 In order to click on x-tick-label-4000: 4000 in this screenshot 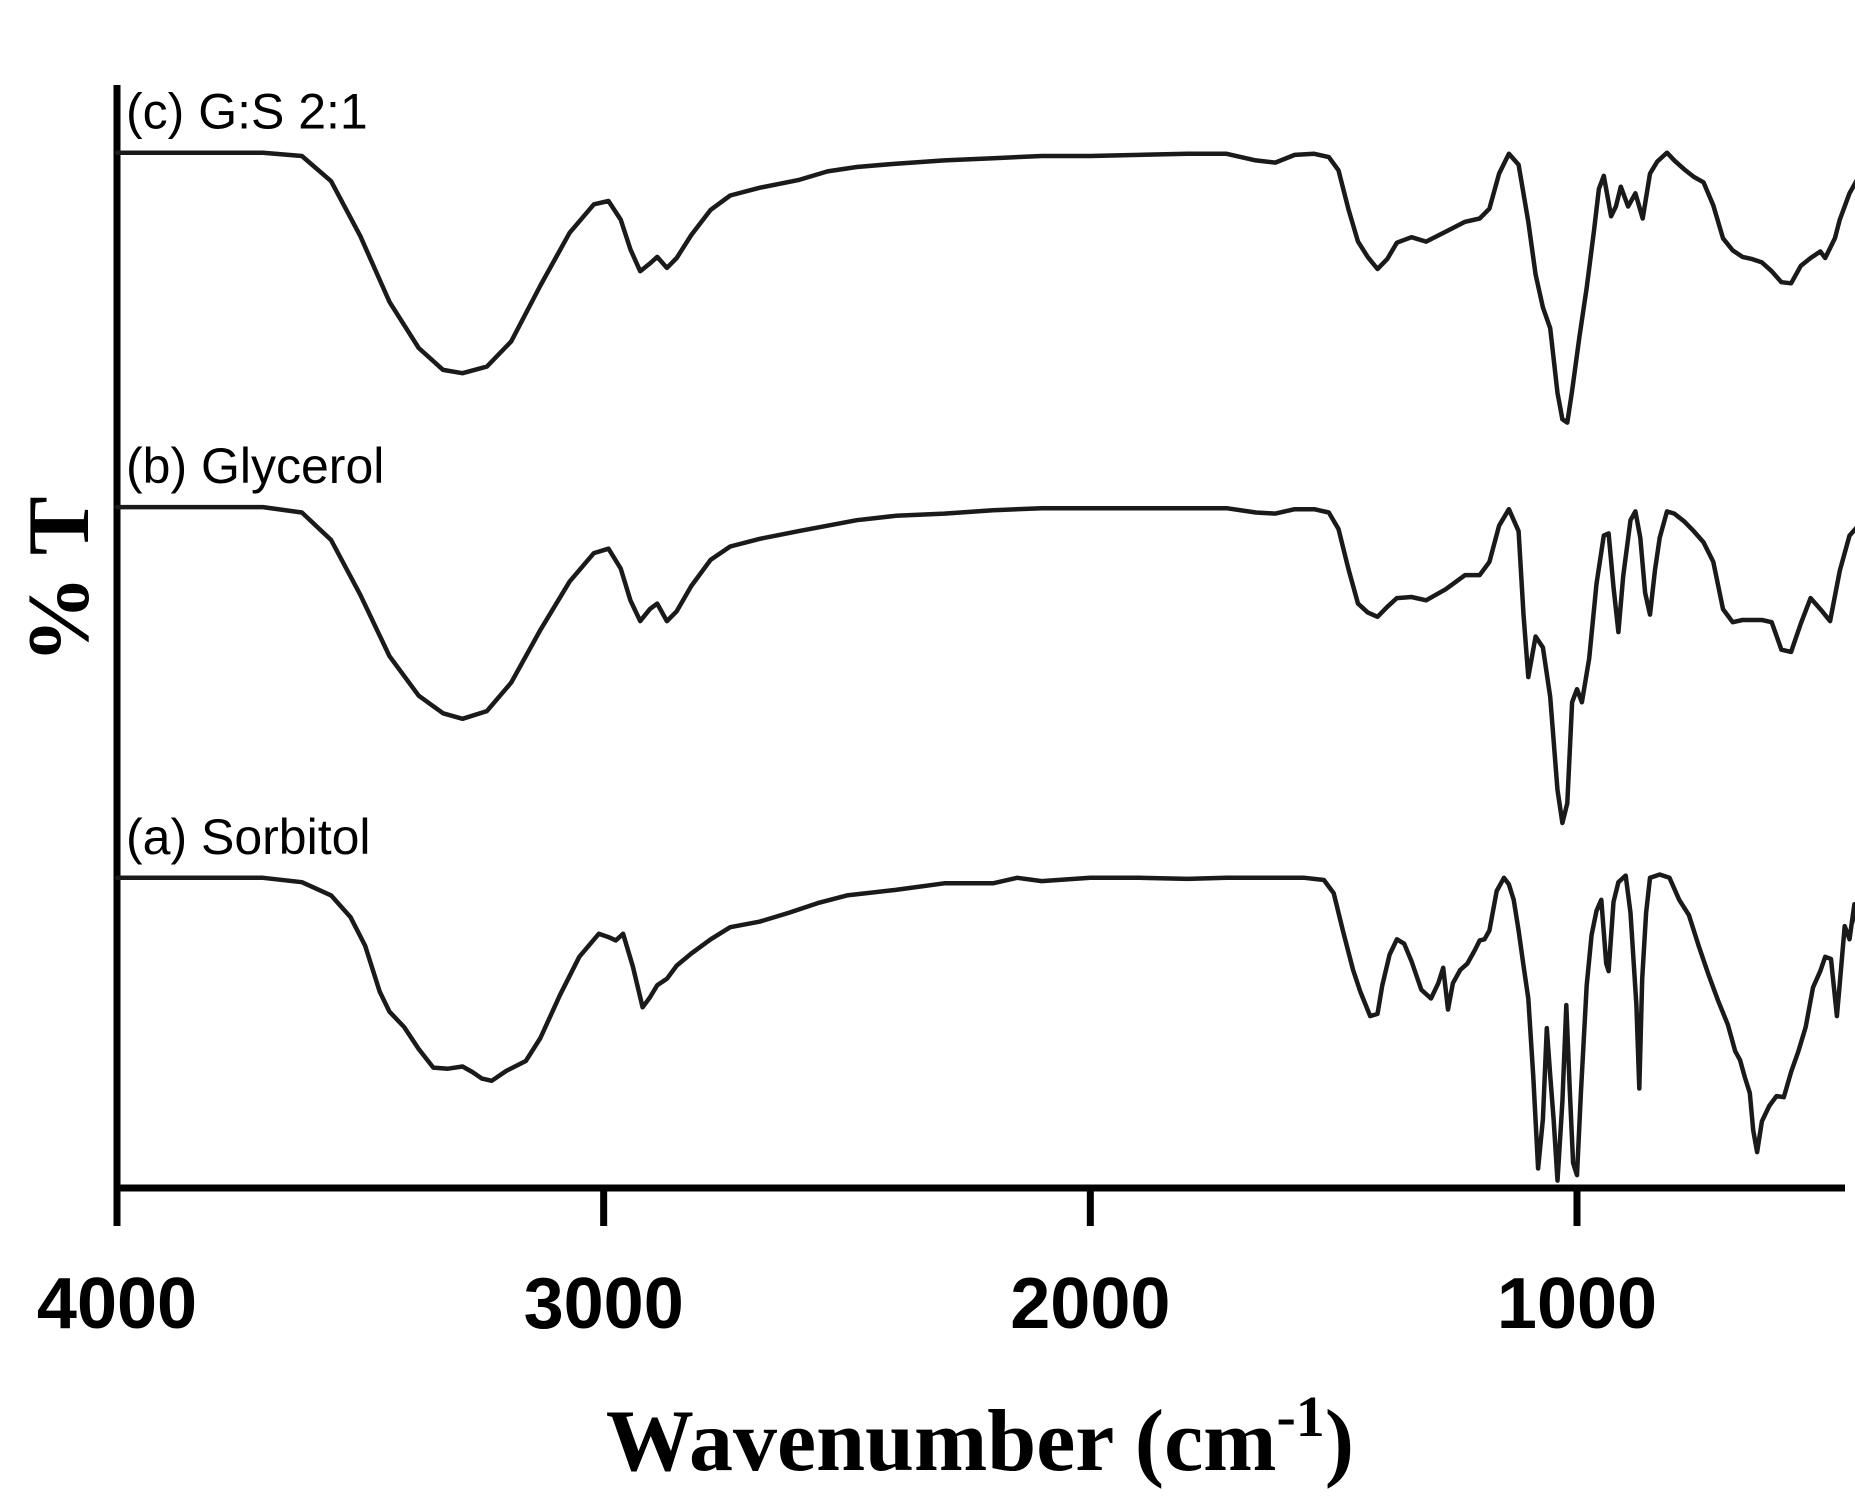, I will do `click(117, 1304)`.